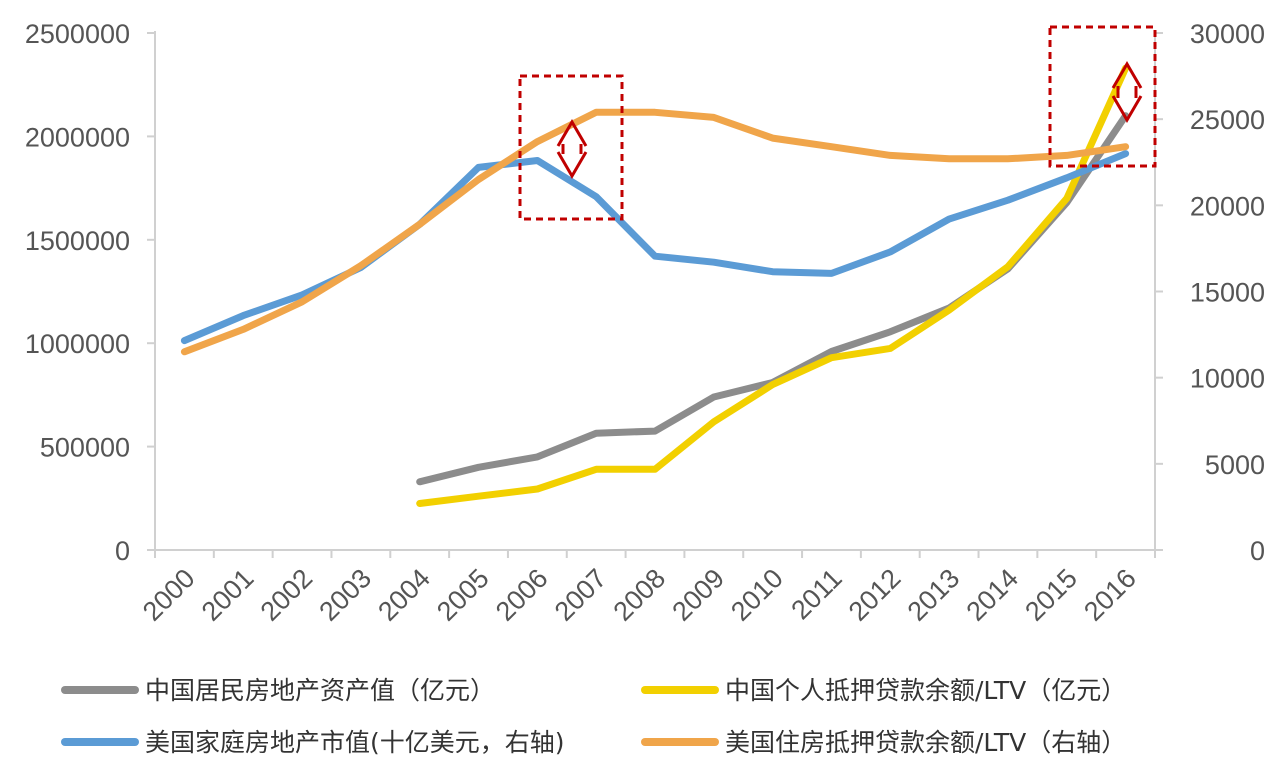 The image size is (1280, 781). What do you see at coordinates (1235, 465) in the screenshot?
I see `right-tick-label: 5000` at bounding box center [1235, 465].